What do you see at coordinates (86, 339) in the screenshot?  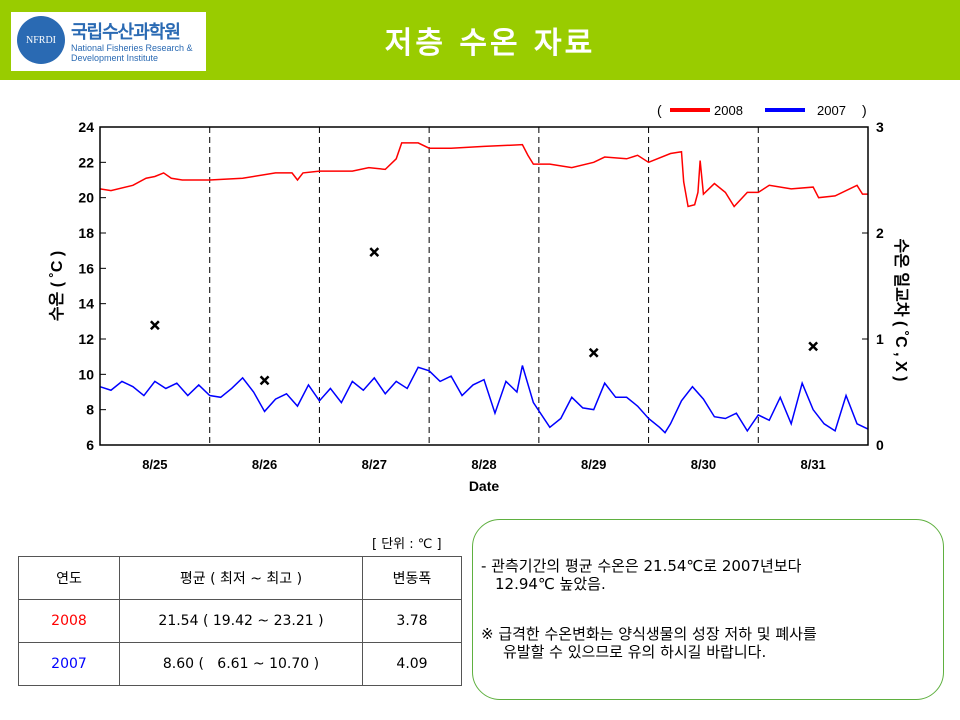 I see `y-tick-label: 12` at bounding box center [86, 339].